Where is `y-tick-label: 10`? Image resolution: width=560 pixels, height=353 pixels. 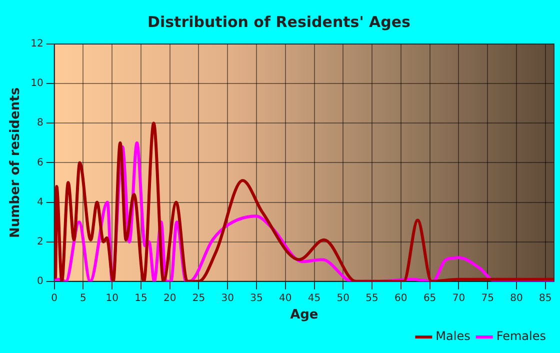 y-tick-label: 10 is located at coordinates (37, 84).